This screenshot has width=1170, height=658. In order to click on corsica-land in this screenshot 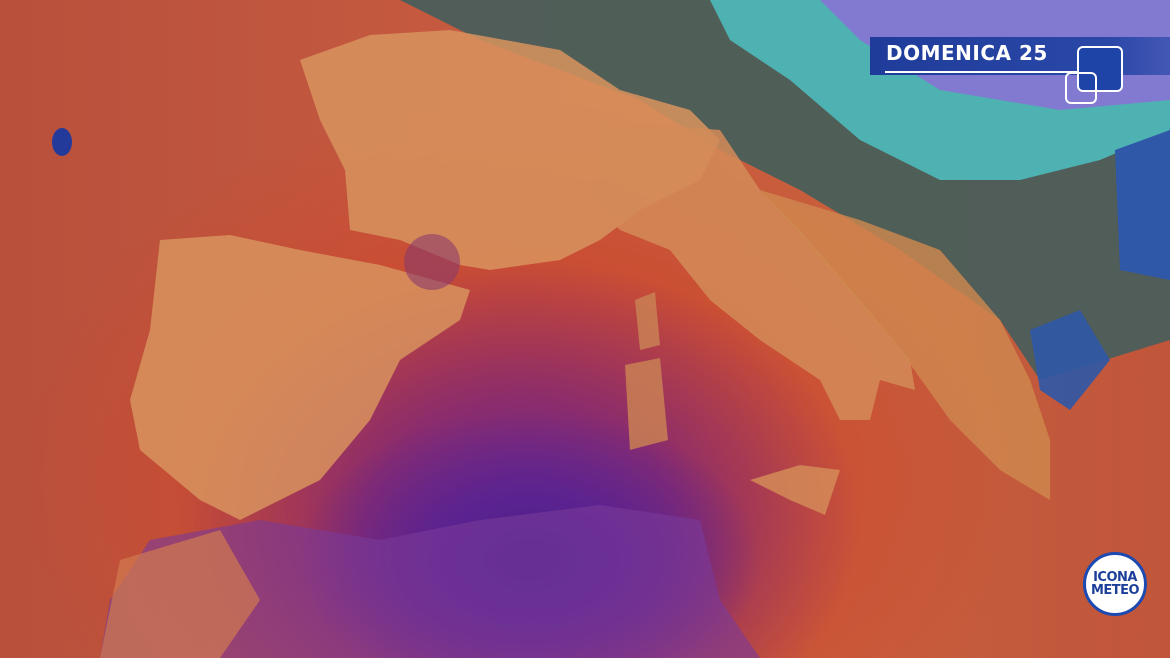, I will do `click(647, 321)`.